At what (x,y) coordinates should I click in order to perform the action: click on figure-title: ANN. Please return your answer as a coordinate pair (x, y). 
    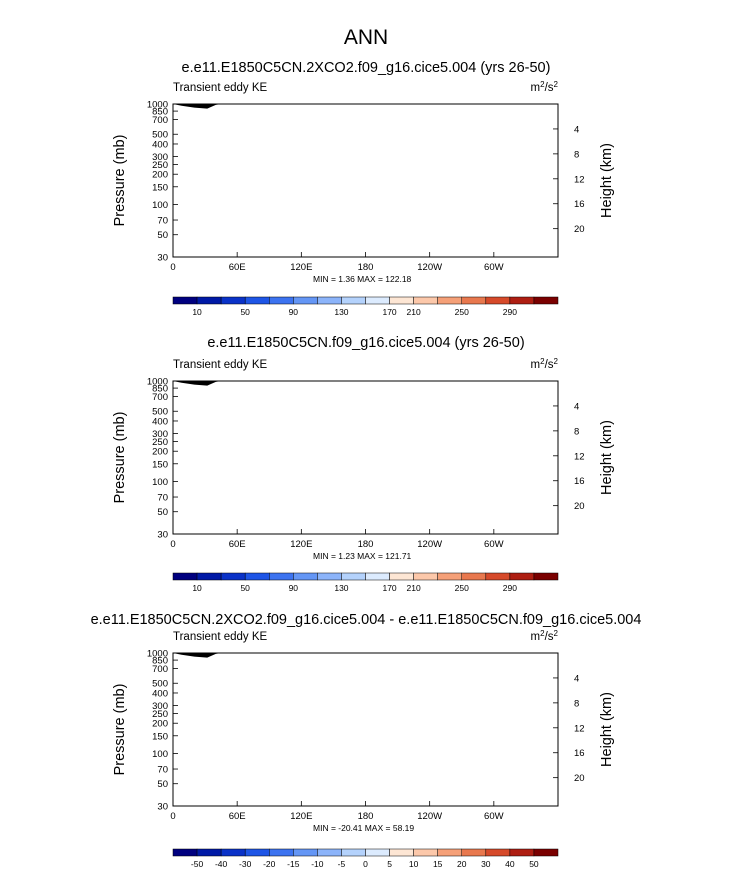
    Looking at the image, I should click on (366, 37).